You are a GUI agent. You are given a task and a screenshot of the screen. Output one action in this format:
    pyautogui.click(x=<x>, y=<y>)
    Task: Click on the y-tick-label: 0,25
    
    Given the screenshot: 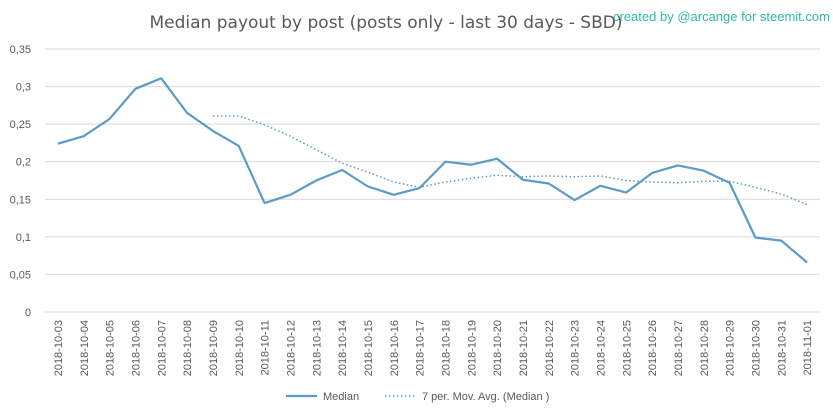 What is the action you would take?
    pyautogui.click(x=20, y=125)
    